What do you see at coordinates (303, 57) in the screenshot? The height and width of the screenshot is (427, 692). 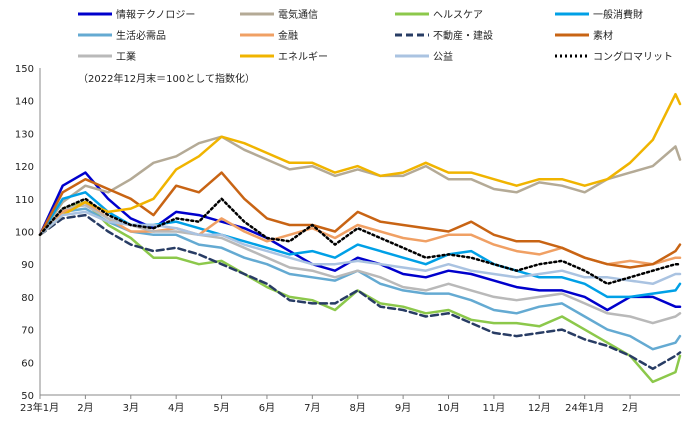 I see `legend-label: エネルギー` at bounding box center [303, 57].